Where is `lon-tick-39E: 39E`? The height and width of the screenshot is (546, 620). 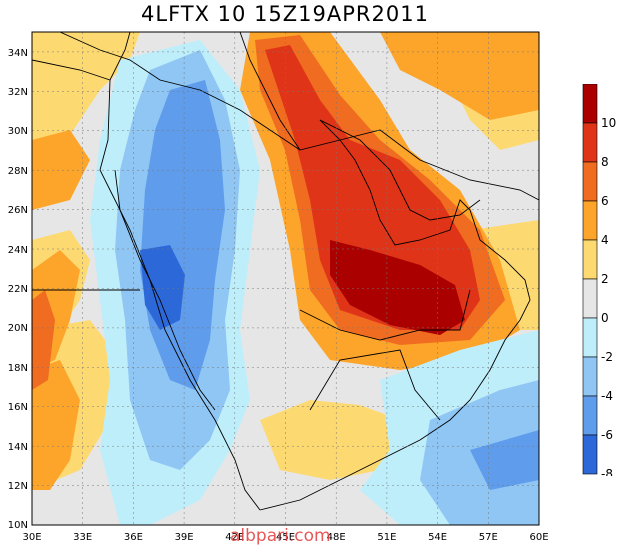
lon-tick-39E: 39E is located at coordinates (184, 537).